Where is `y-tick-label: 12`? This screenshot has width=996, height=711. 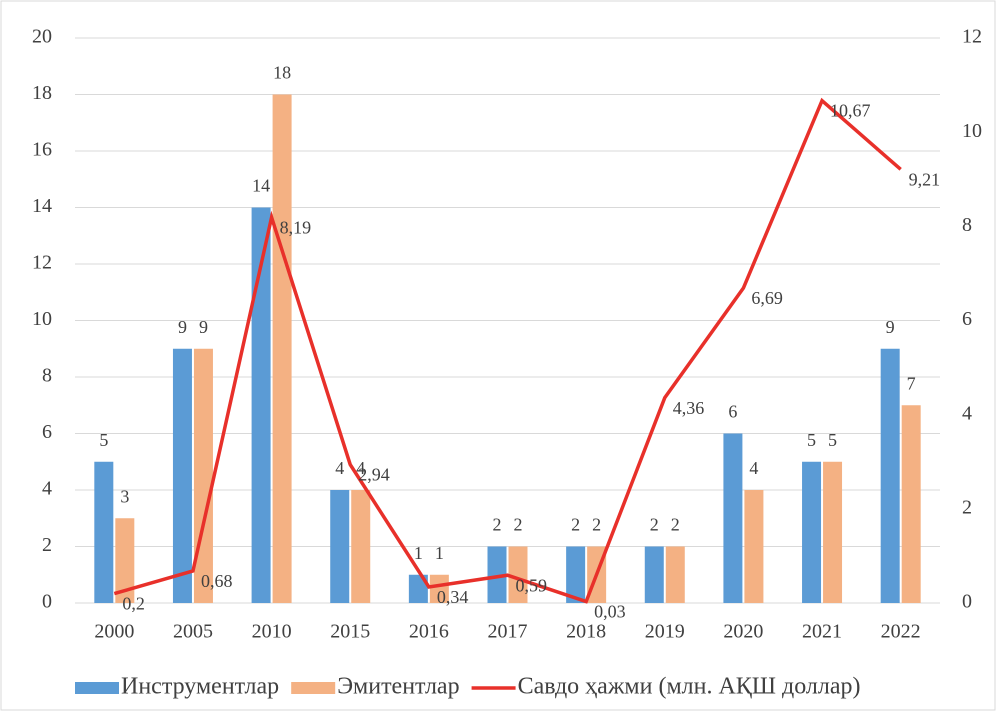 y-tick-label: 12 is located at coordinates (42, 263).